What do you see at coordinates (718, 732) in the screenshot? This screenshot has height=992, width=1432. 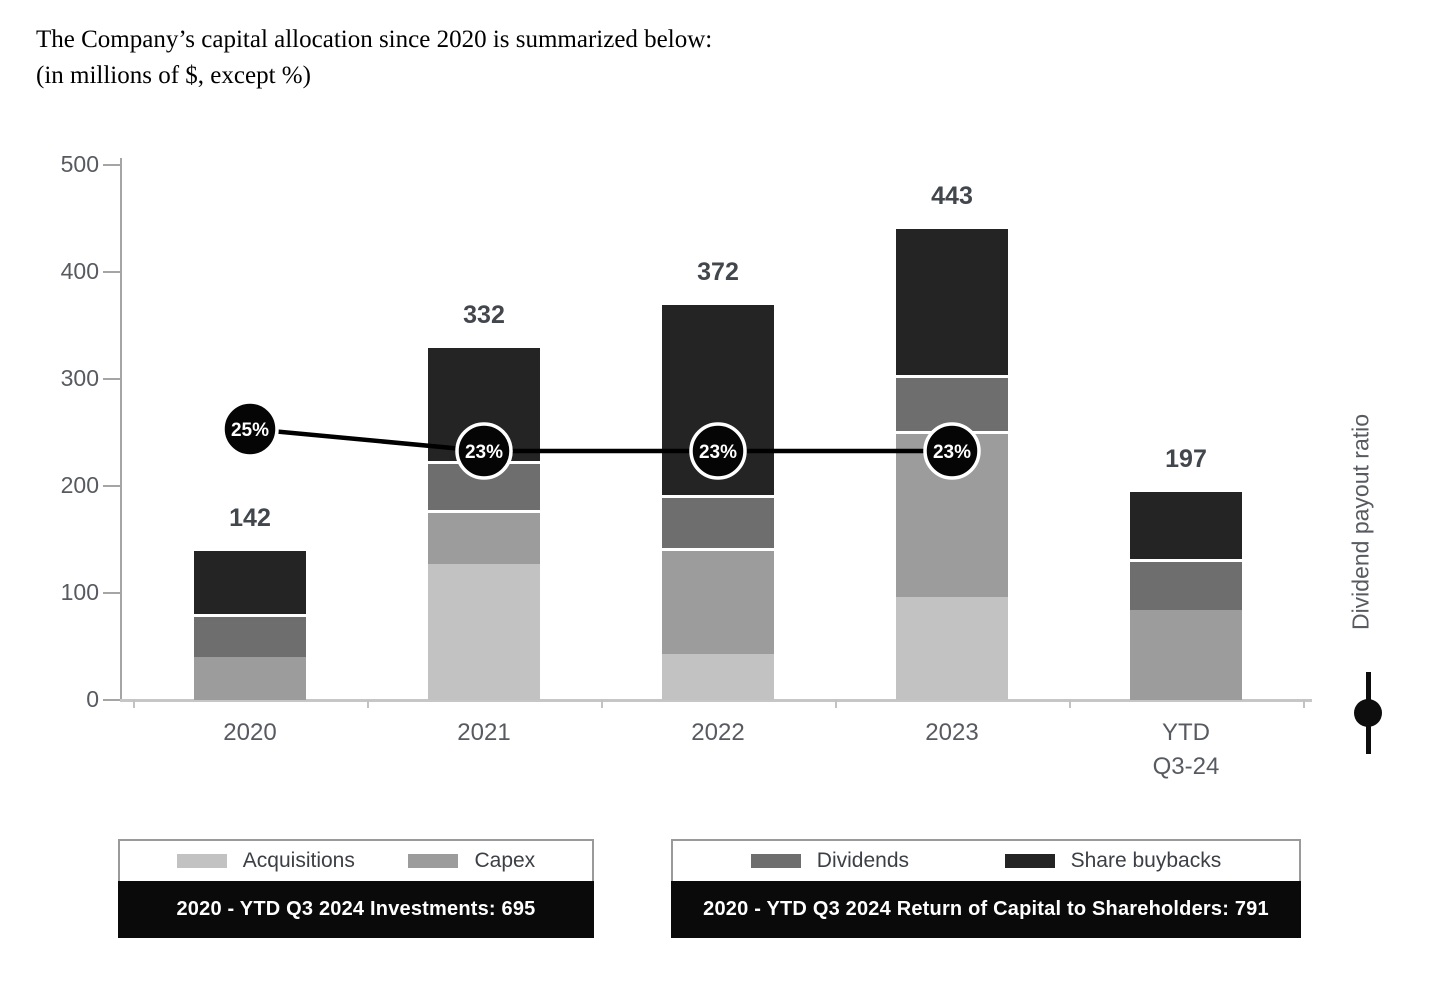 I see `x-category-label-2022: 2022` at bounding box center [718, 732].